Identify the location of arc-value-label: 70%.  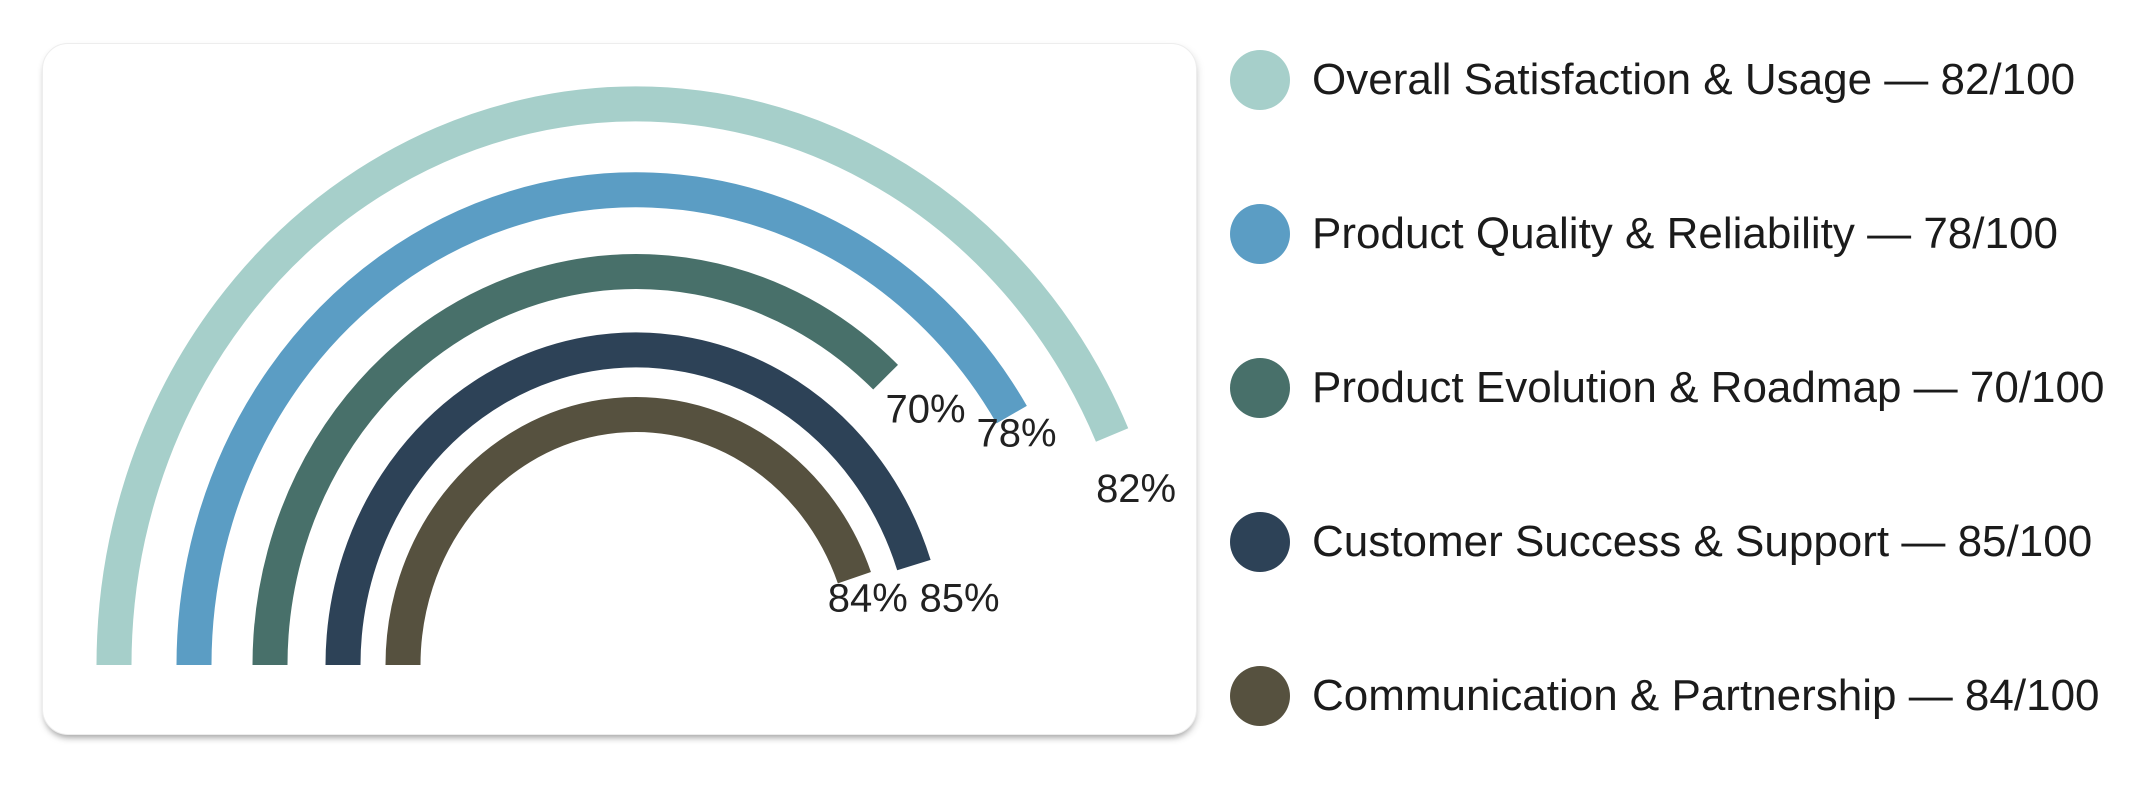
(925, 410).